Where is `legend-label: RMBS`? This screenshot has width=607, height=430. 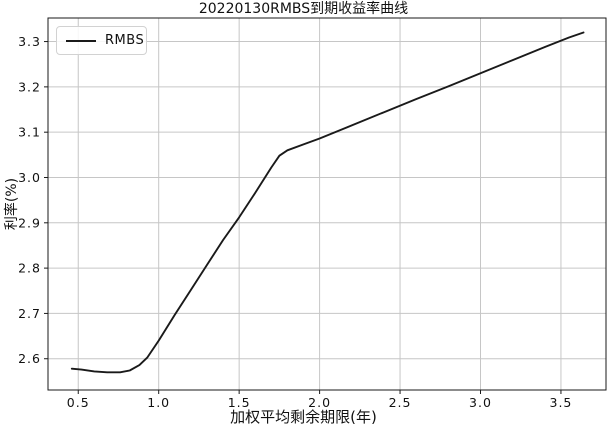 legend-label: RMBS is located at coordinates (125, 40).